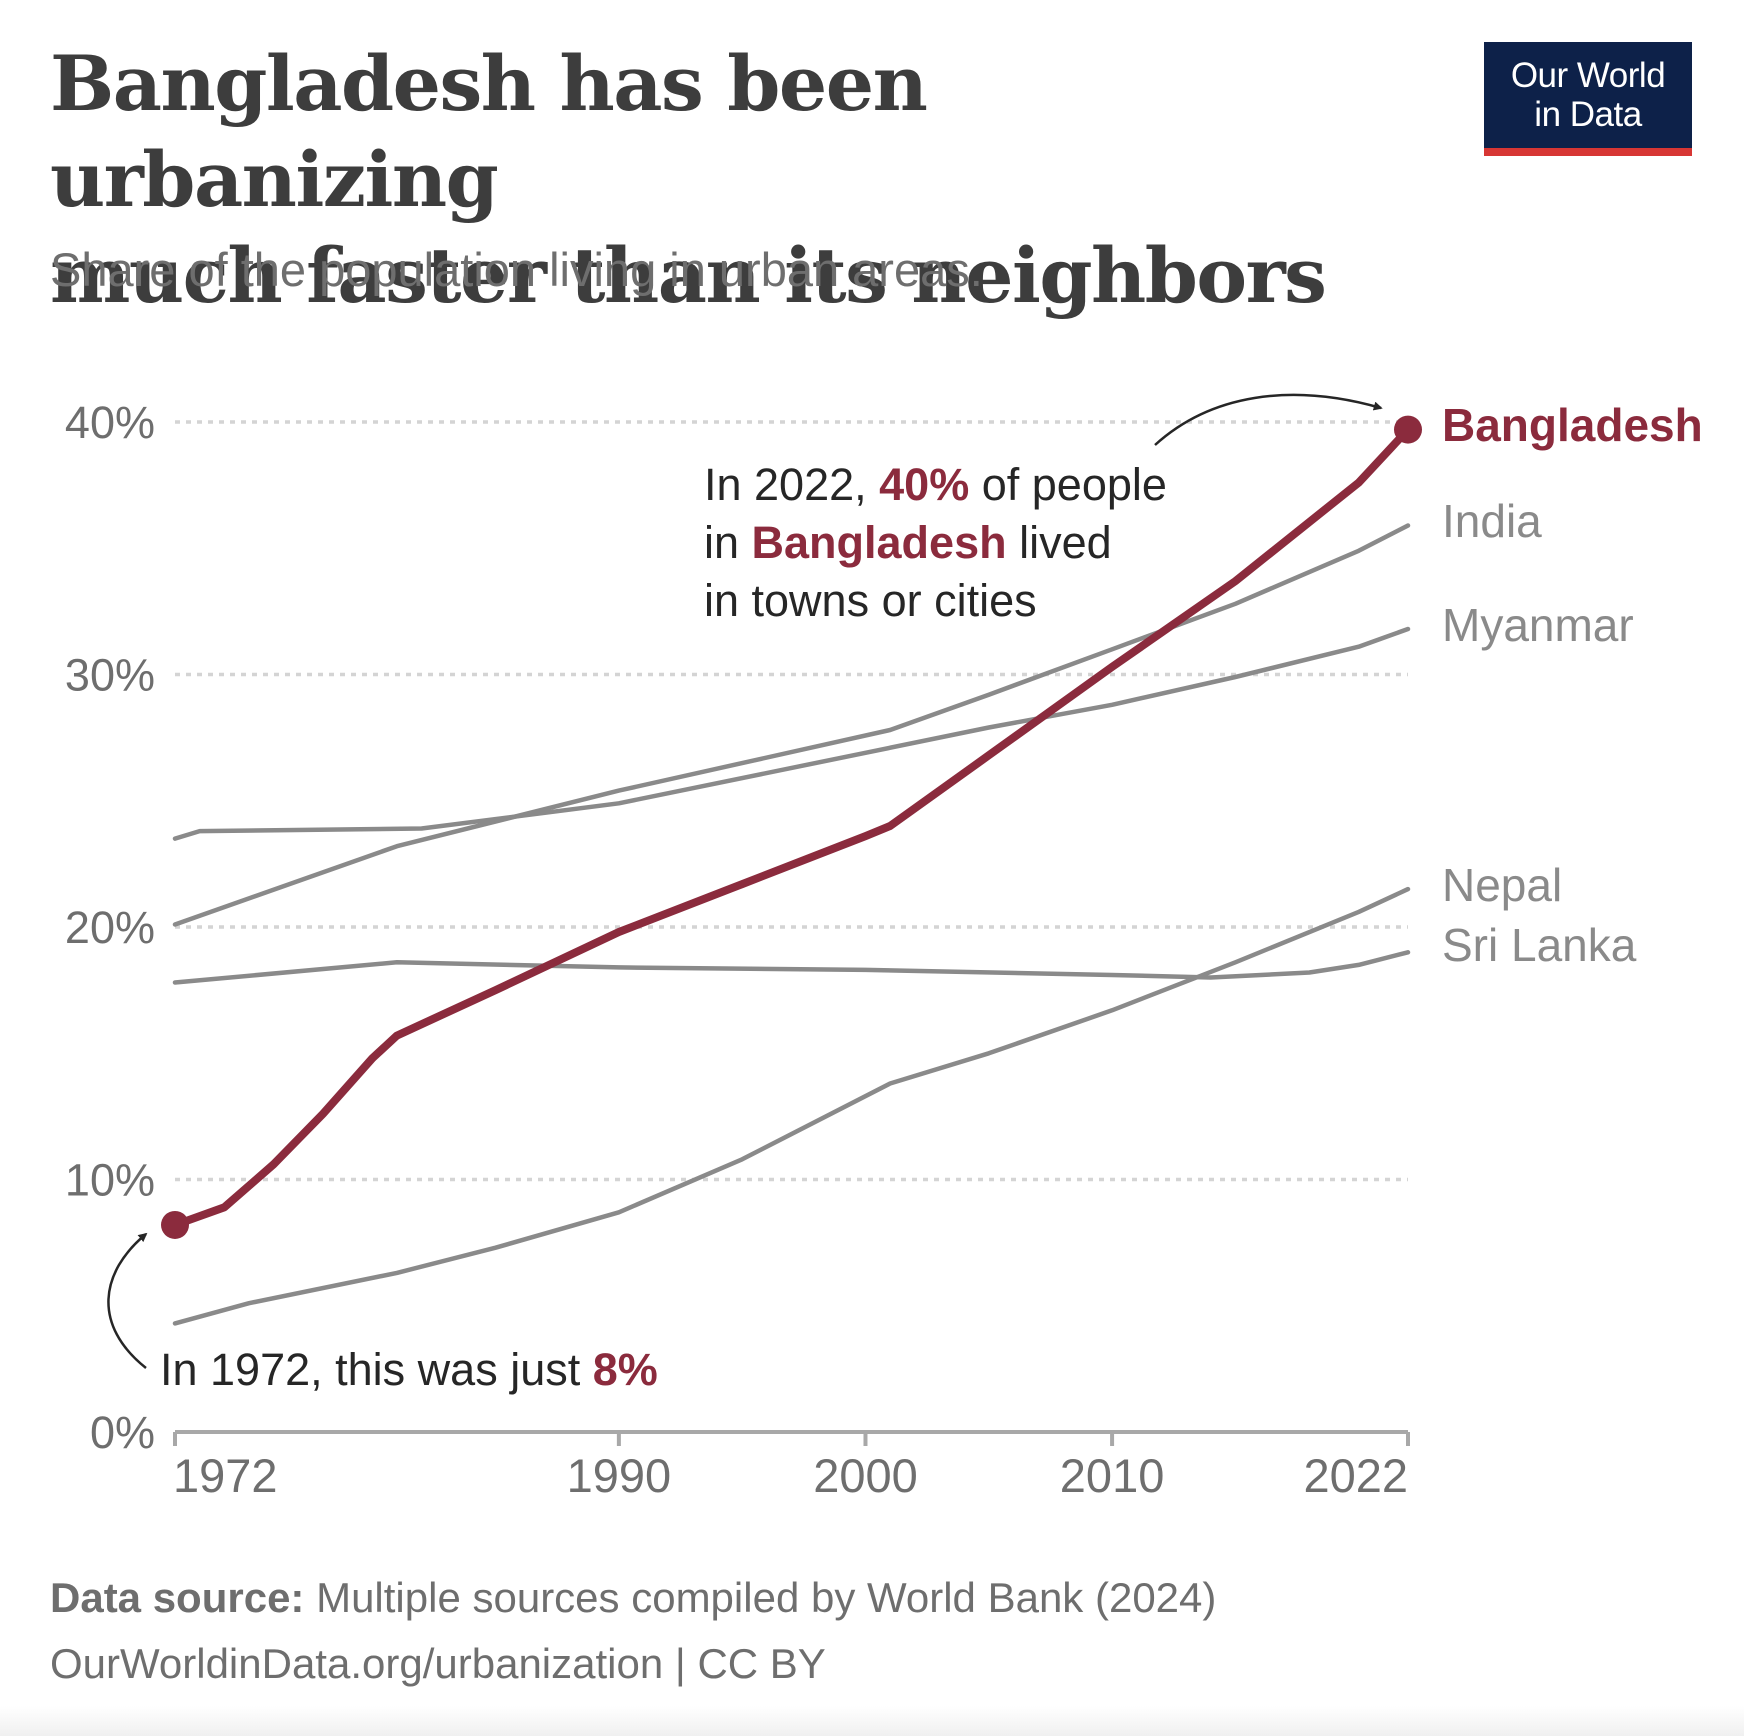 This screenshot has height=1736, width=1744. I want to click on series-line-sri-lanka, so click(791, 967).